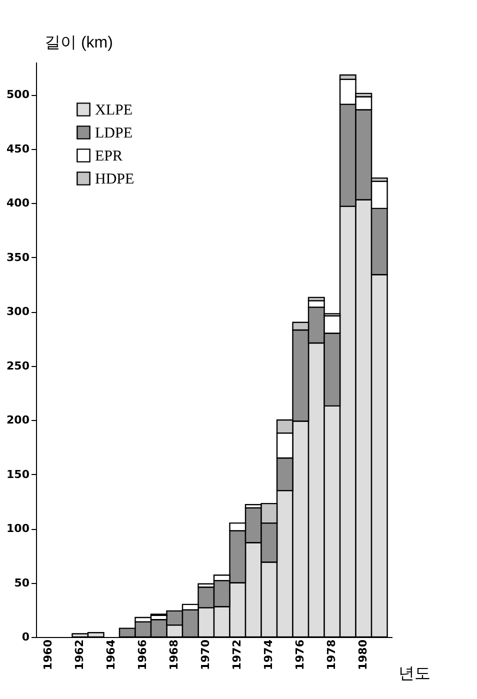 The width and height of the screenshot is (477, 699). What do you see at coordinates (22, 583) in the screenshot?
I see `y-tick-label: 50` at bounding box center [22, 583].